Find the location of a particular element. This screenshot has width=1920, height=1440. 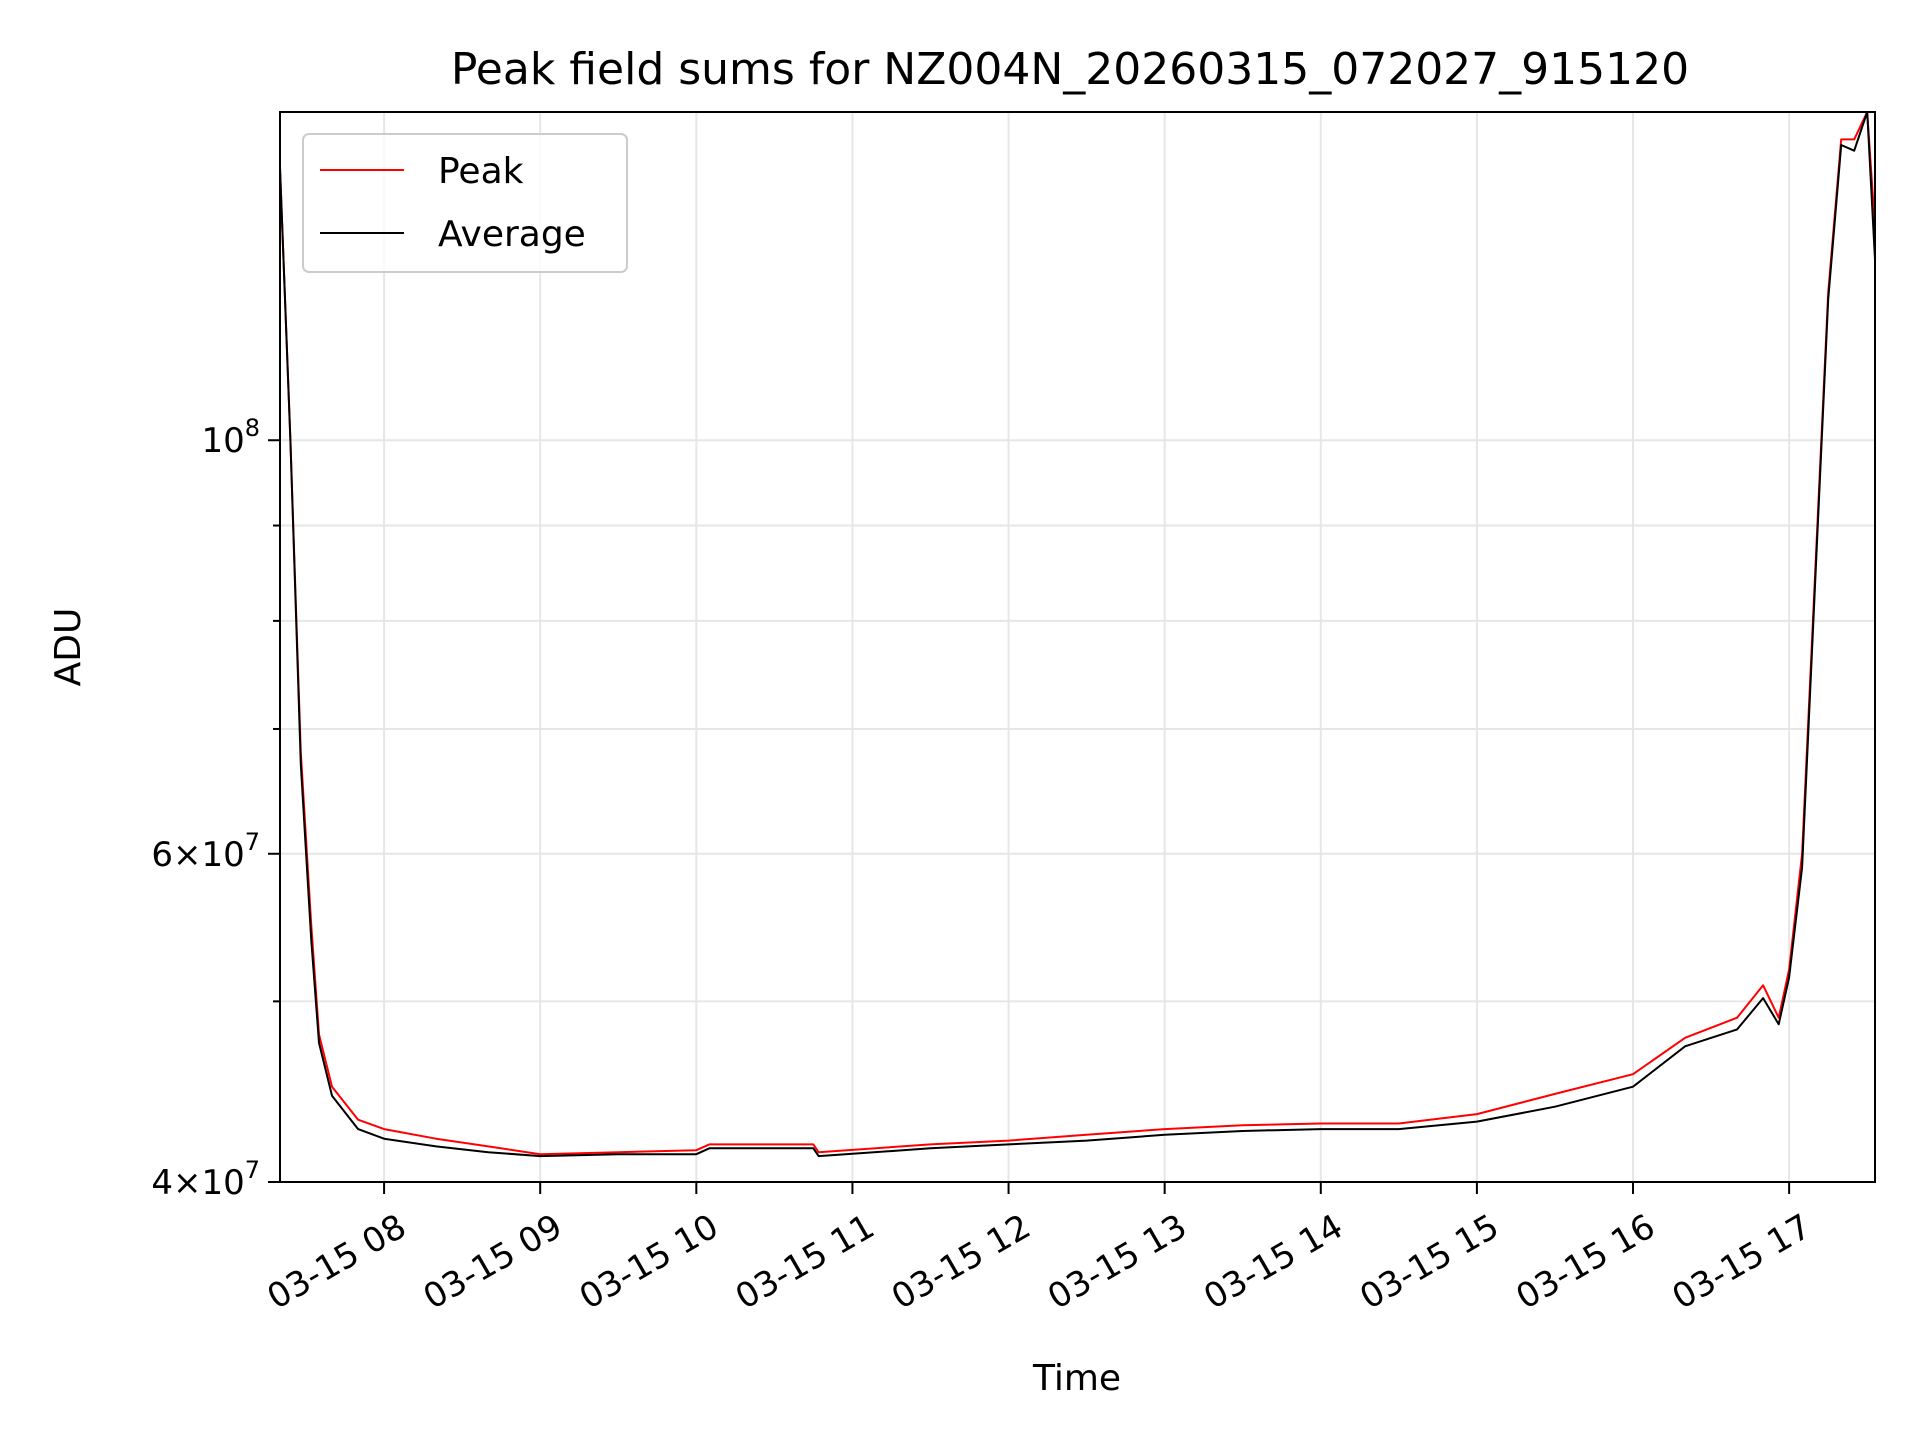

y-axis-label: ADU is located at coordinates (68, 647).